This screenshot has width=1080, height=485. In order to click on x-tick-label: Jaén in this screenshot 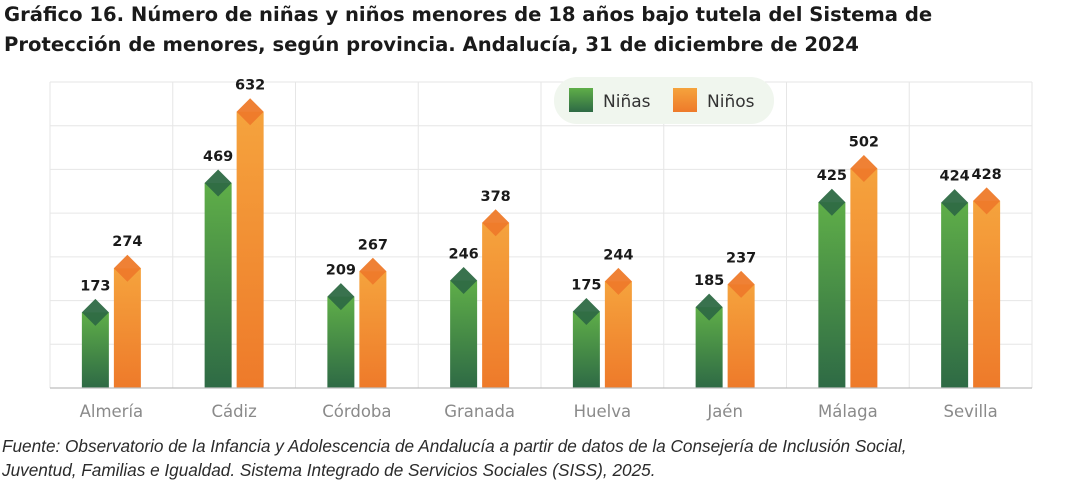, I will do `click(724, 411)`.